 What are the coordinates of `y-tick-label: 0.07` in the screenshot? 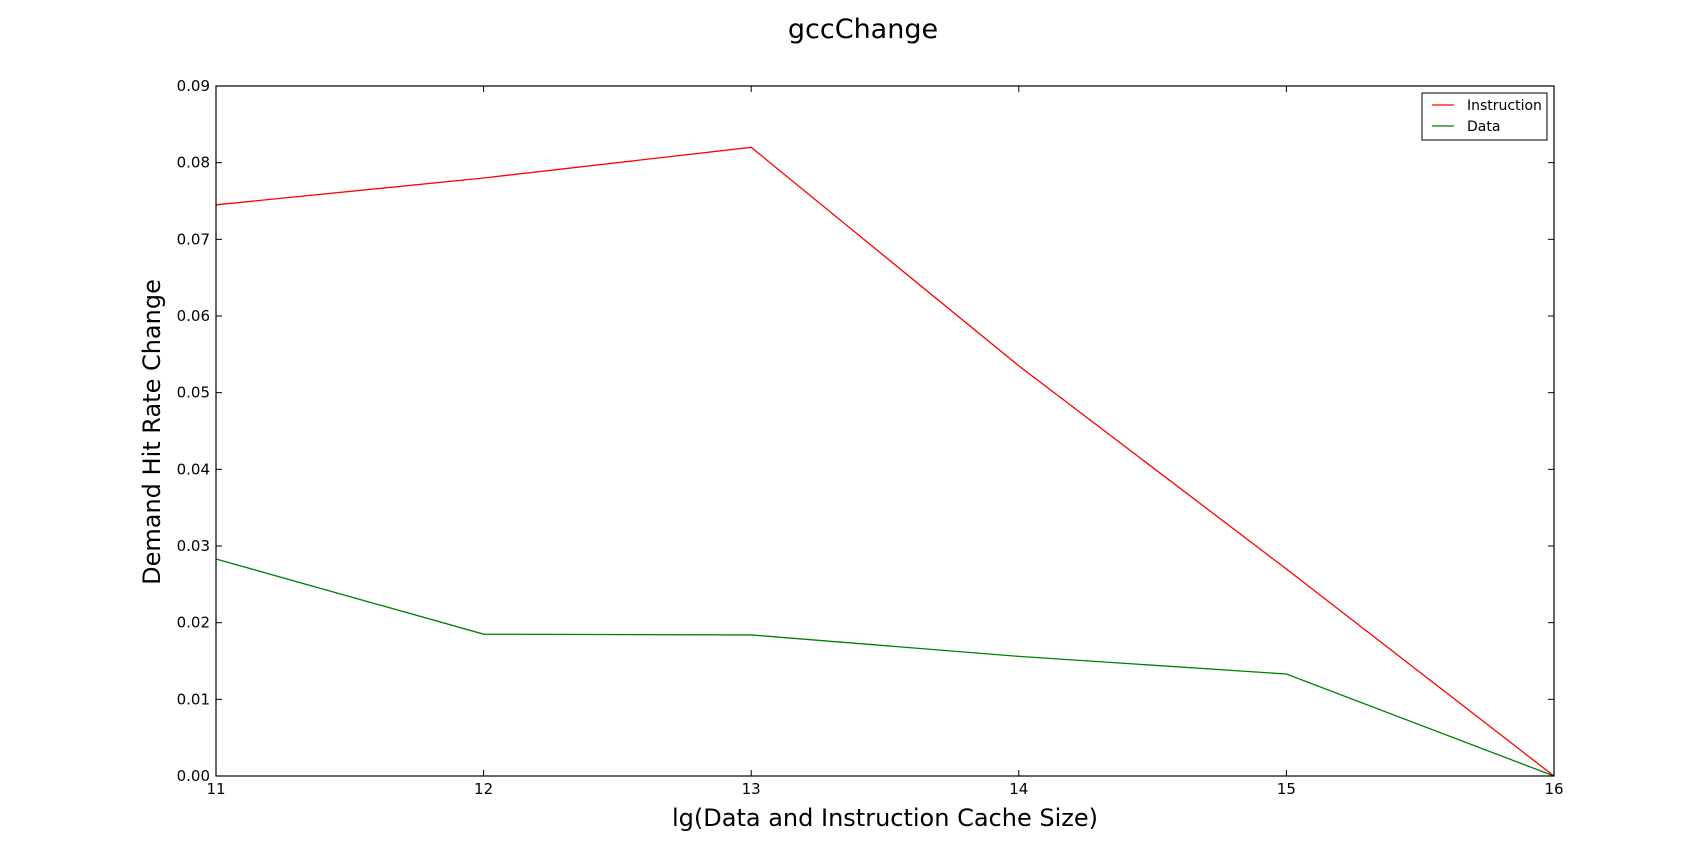 It's located at (193, 239).